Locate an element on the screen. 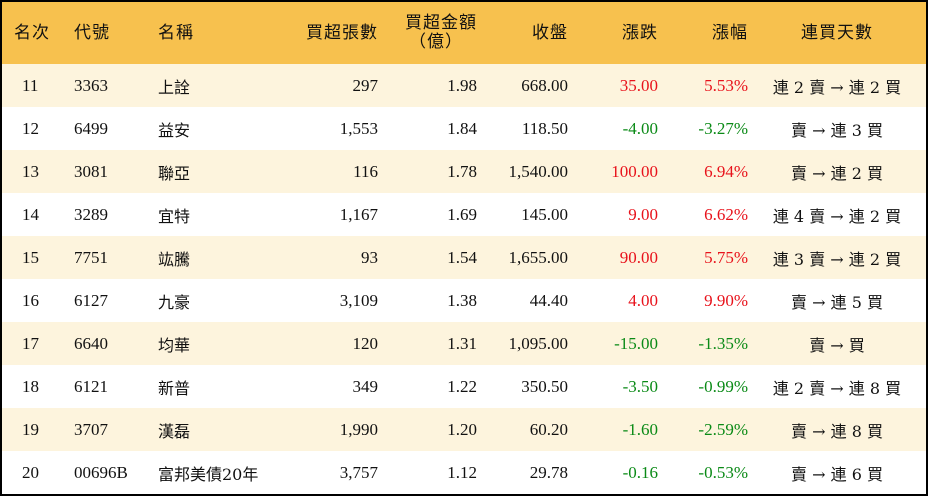  close-cell: 60.20 is located at coordinates (522, 429).